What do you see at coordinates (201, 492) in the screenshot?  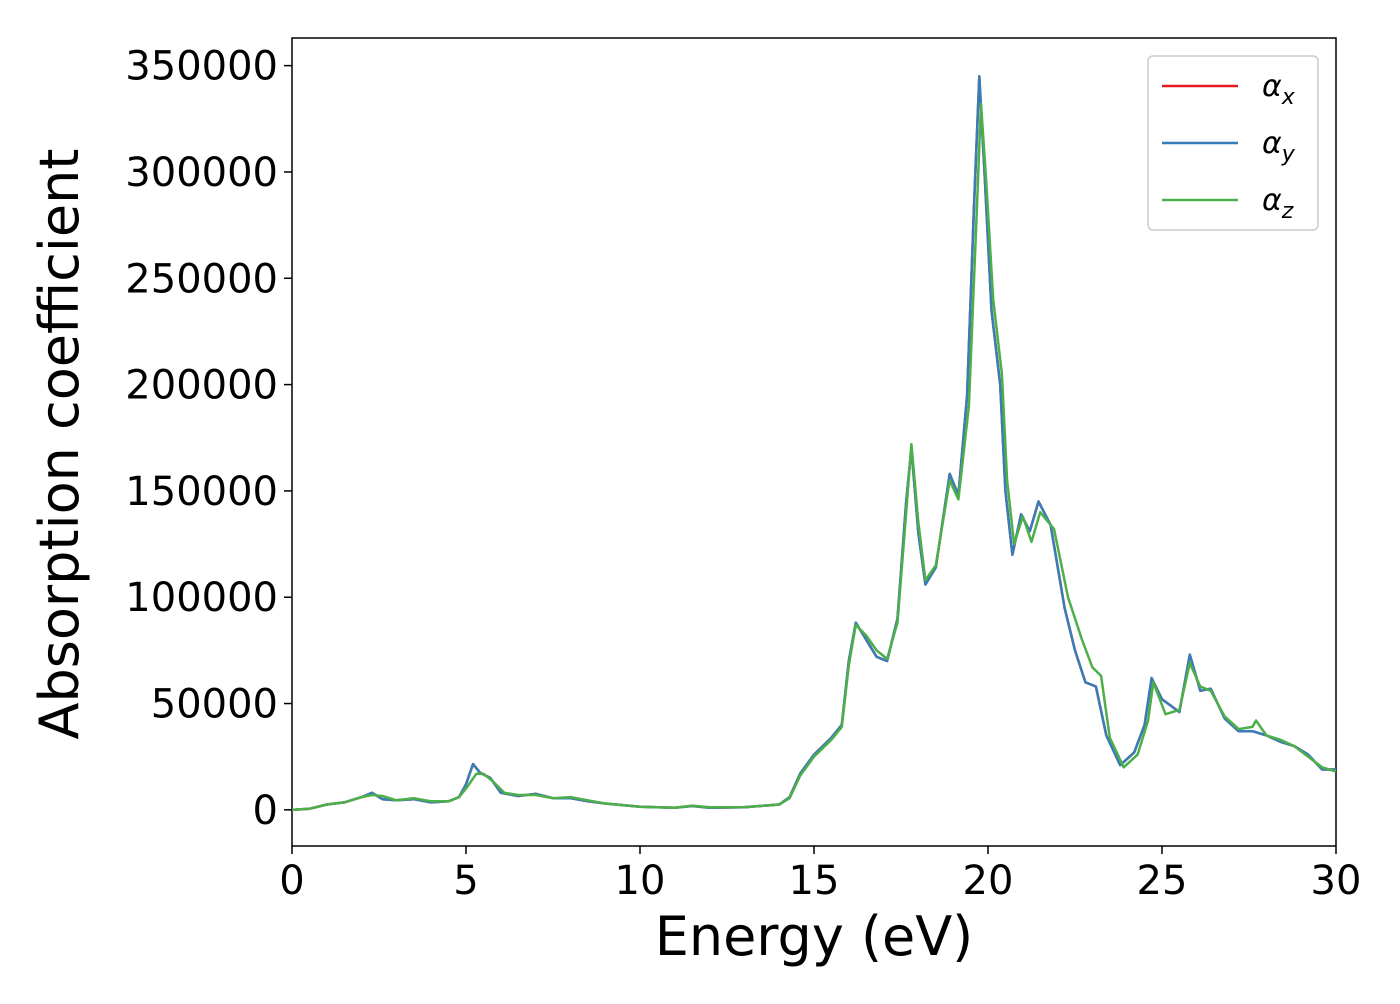 I see `y-tick-label: 150000` at bounding box center [201, 492].